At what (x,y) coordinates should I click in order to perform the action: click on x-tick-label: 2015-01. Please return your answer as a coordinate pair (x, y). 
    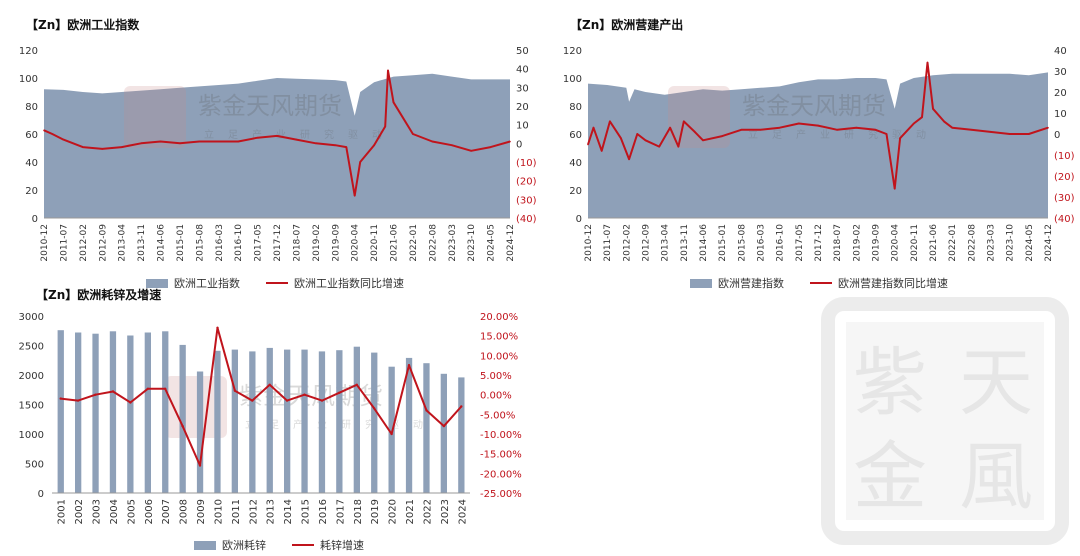
    Looking at the image, I should click on (181, 243).